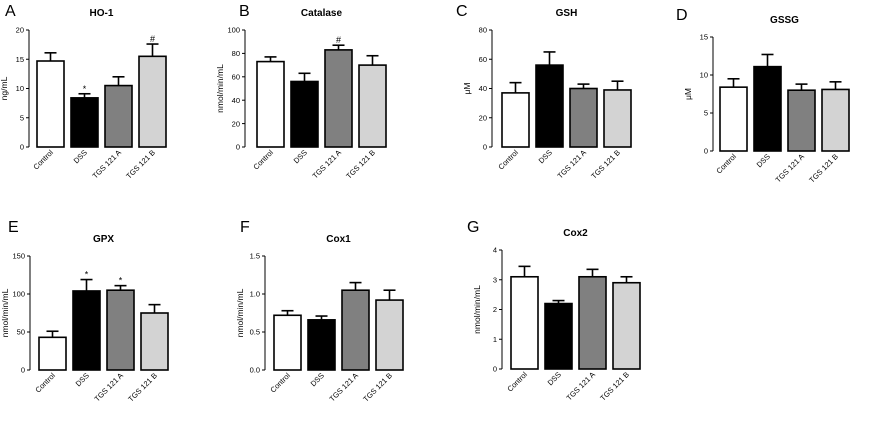  What do you see at coordinates (255, 370) in the screenshot?
I see `y-tick-label: 0.0` at bounding box center [255, 370].